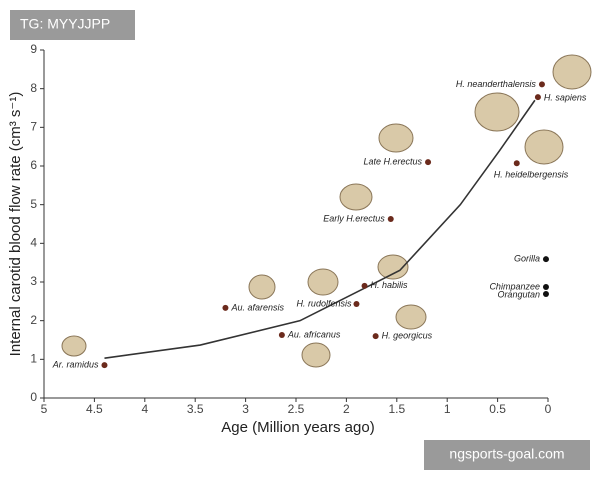 The image size is (600, 485). Describe the element at coordinates (33, 397) in the screenshot. I see `y-tick-label: 0` at that location.